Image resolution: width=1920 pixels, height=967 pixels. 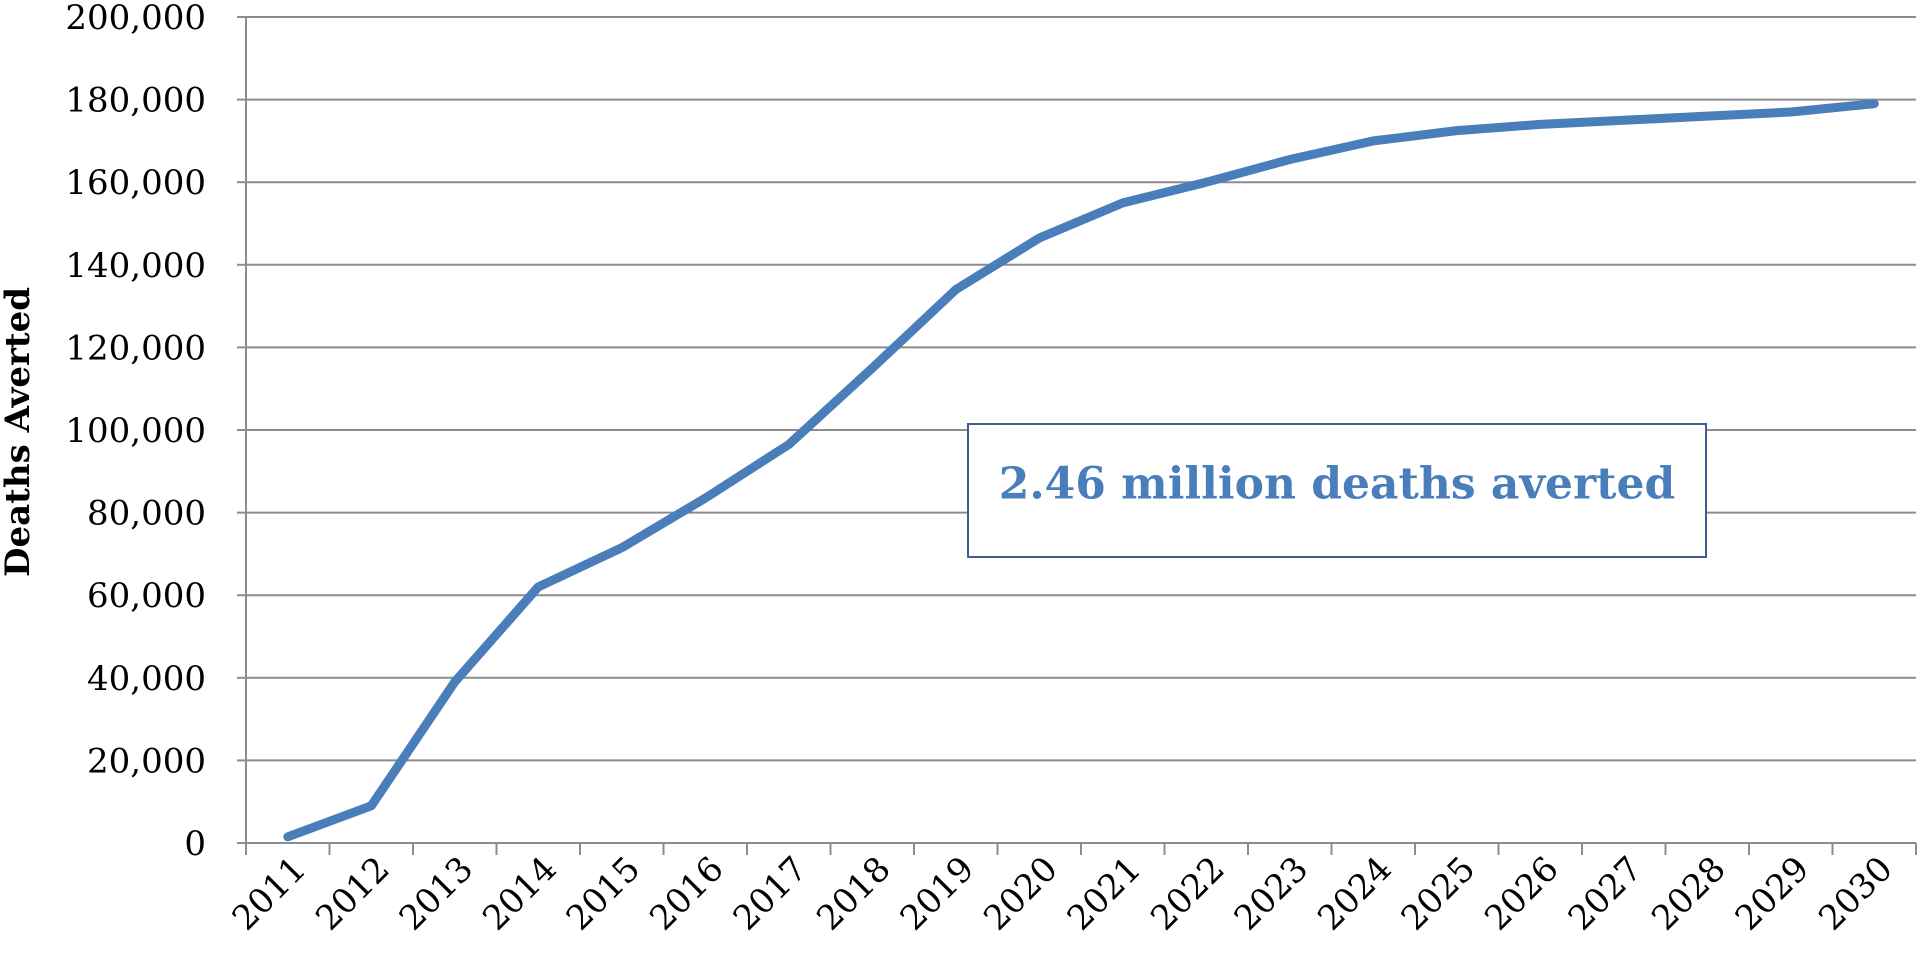 I want to click on x-tick-label: 2021, so click(x=1104, y=893).